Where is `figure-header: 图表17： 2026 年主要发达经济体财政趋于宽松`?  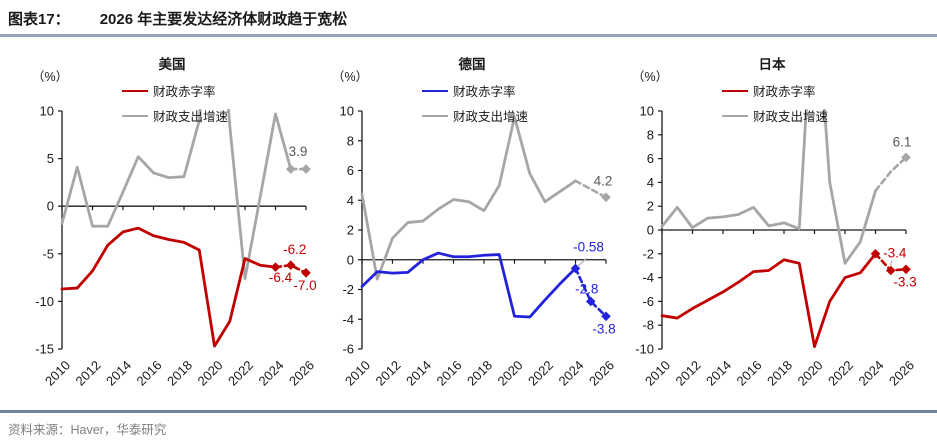
figure-header: 图表17： 2026 年主要发达经济体财政趋于宽松 is located at coordinates (468, 18).